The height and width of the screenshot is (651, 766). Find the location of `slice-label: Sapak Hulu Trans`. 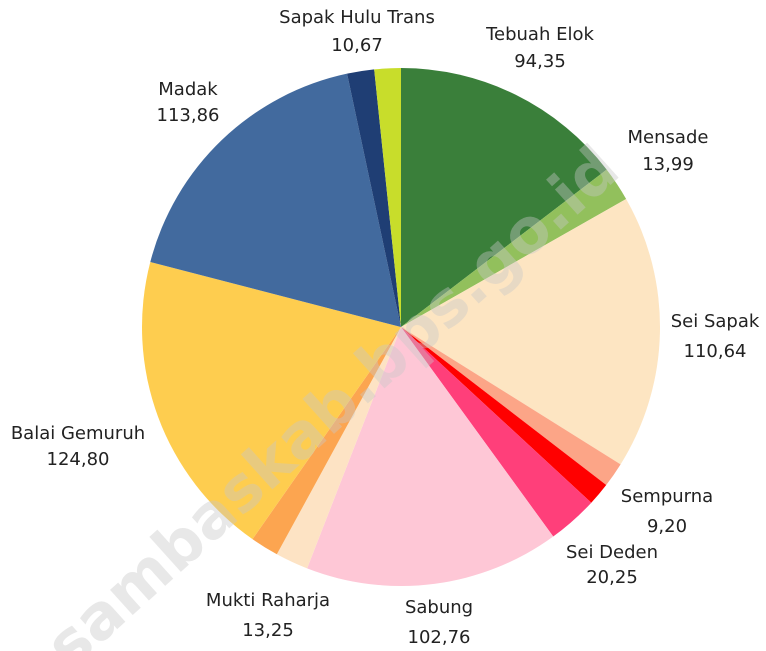

slice-label: Sapak Hulu Trans is located at coordinates (357, 17).